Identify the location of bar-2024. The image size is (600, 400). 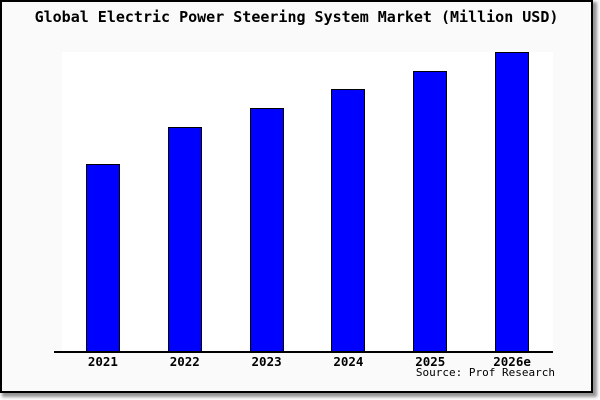
(348, 220).